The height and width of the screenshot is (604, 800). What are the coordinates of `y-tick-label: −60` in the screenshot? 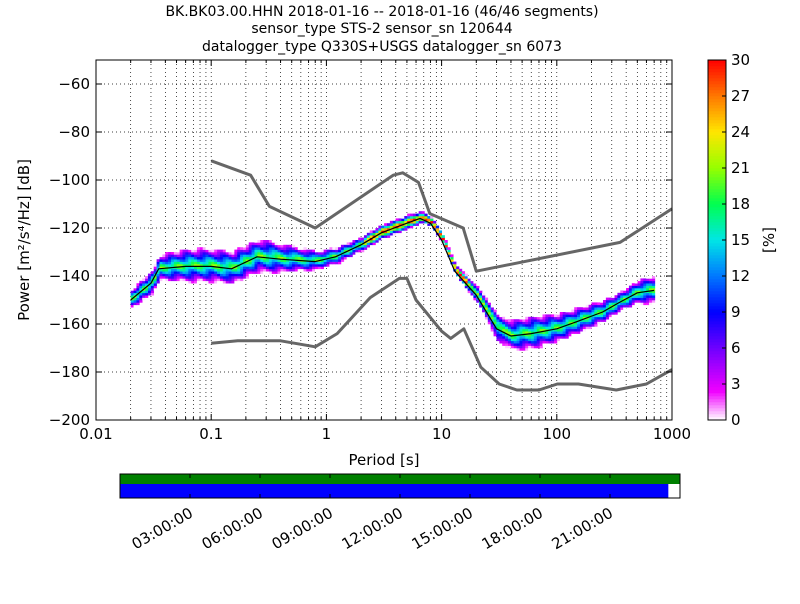 It's located at (74, 84).